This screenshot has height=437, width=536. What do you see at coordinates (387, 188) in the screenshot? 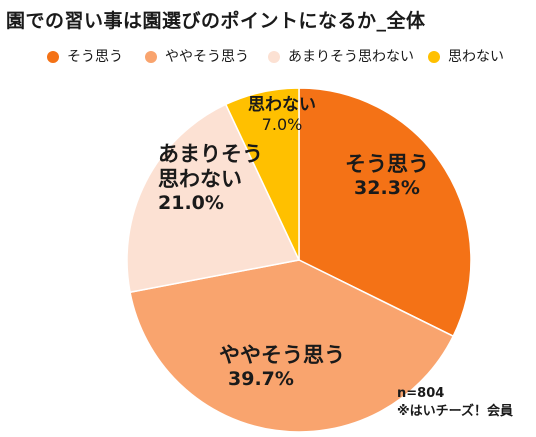
I see `slice-value-label: 32.3%` at bounding box center [387, 188].